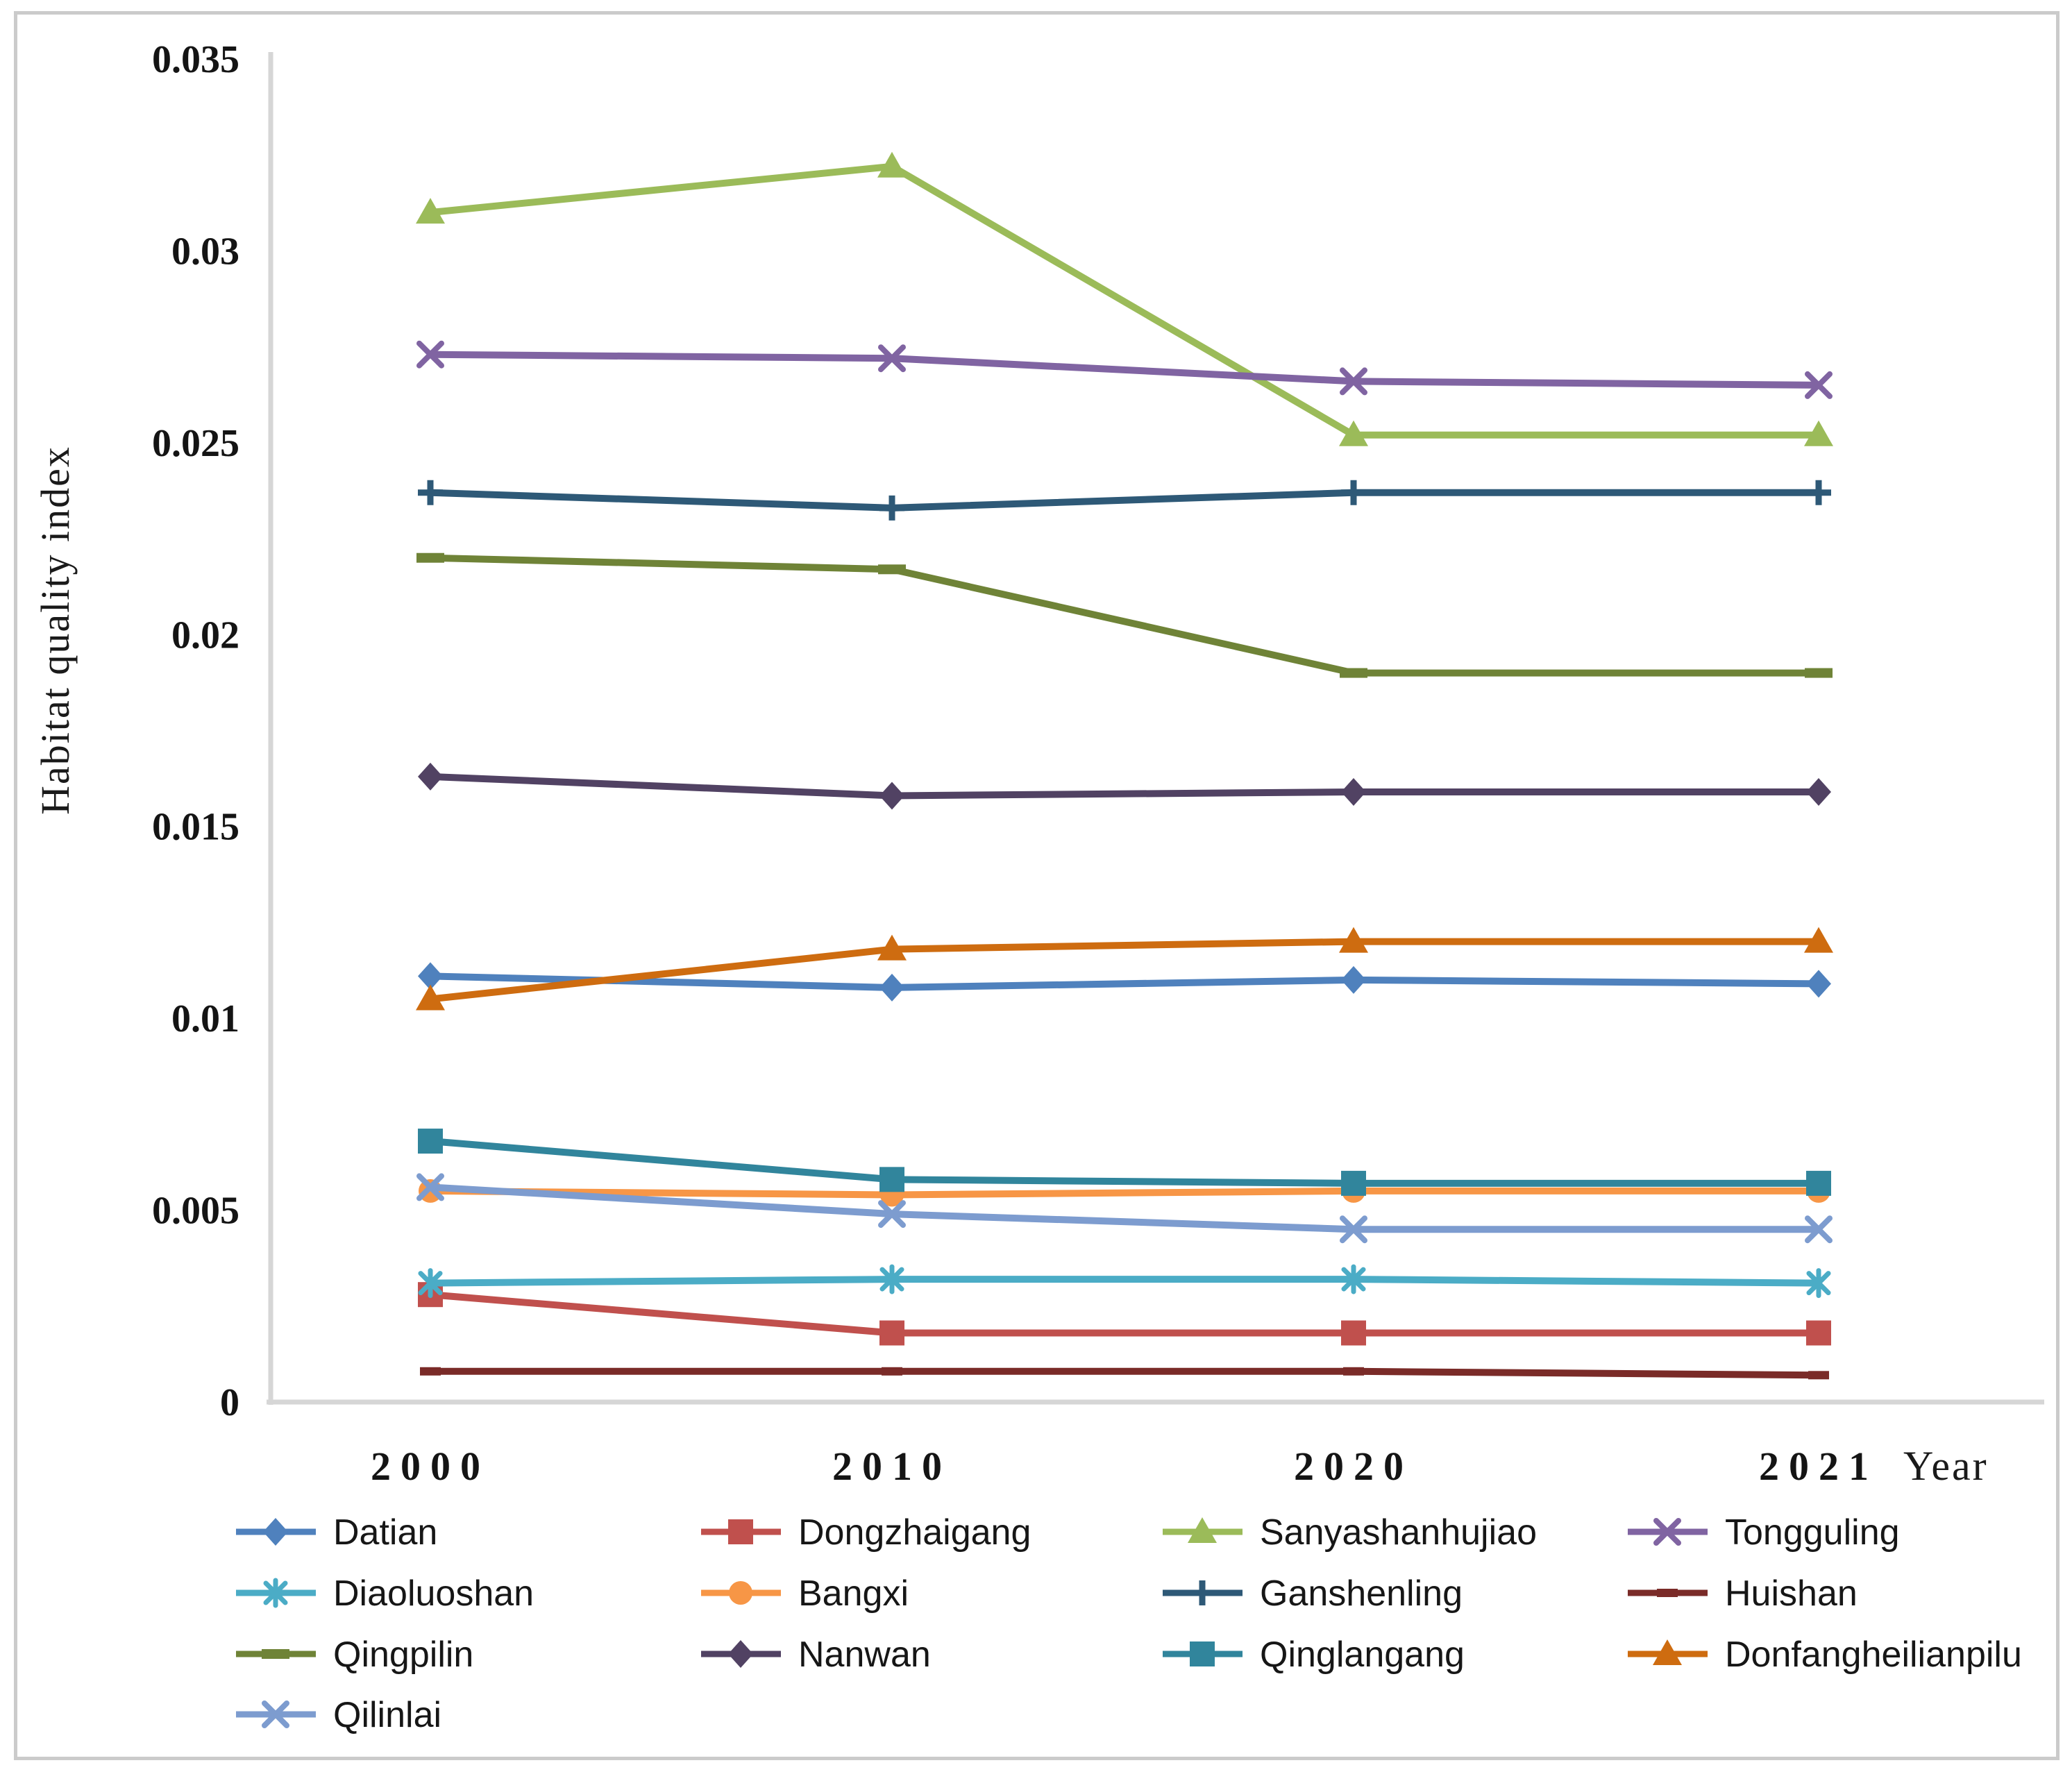 This screenshot has height=1781, width=2072. What do you see at coordinates (430, 1466) in the screenshot?
I see `x-tick-label: 2000` at bounding box center [430, 1466].